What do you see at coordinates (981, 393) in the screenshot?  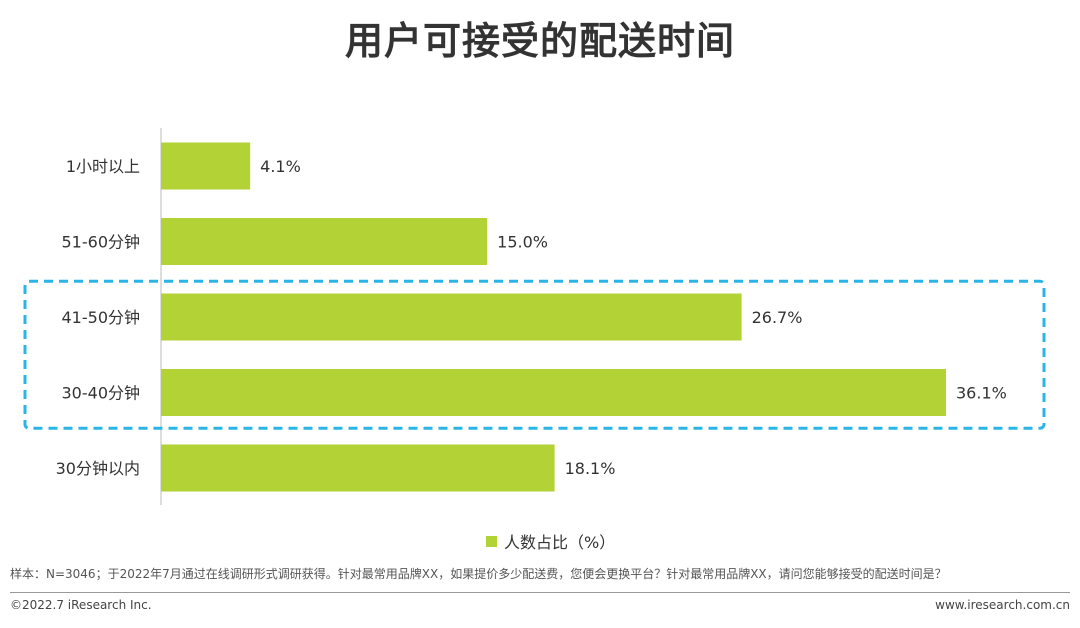 I see `data-label: 36.1%` at bounding box center [981, 393].